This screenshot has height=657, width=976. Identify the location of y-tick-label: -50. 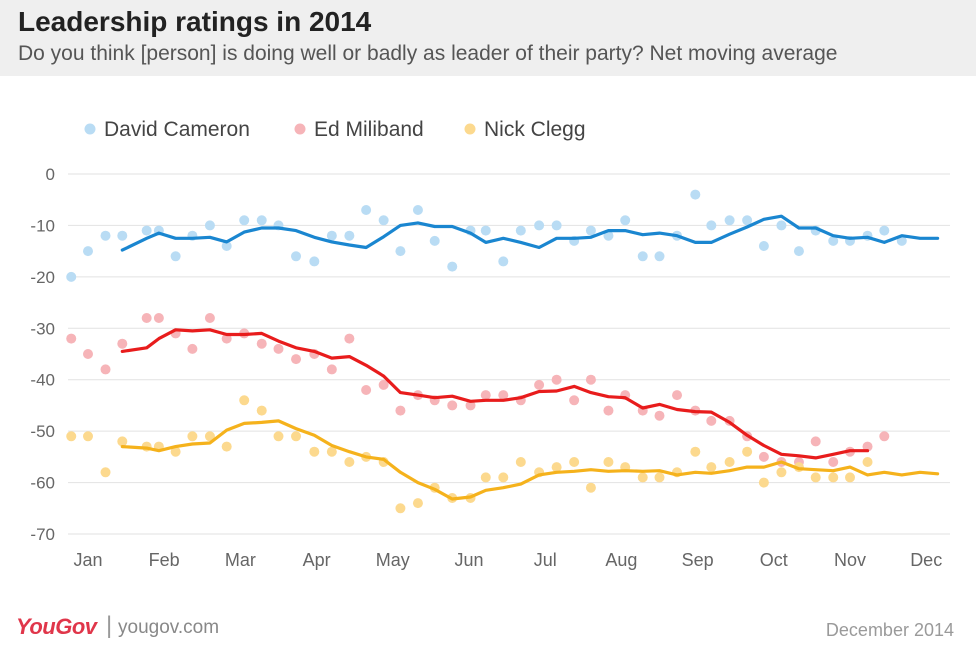
(42, 431).